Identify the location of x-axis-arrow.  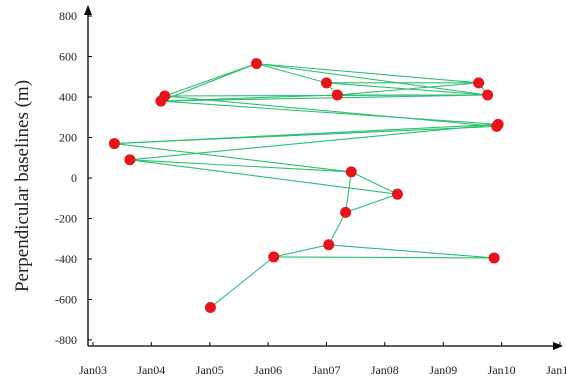
(558, 346).